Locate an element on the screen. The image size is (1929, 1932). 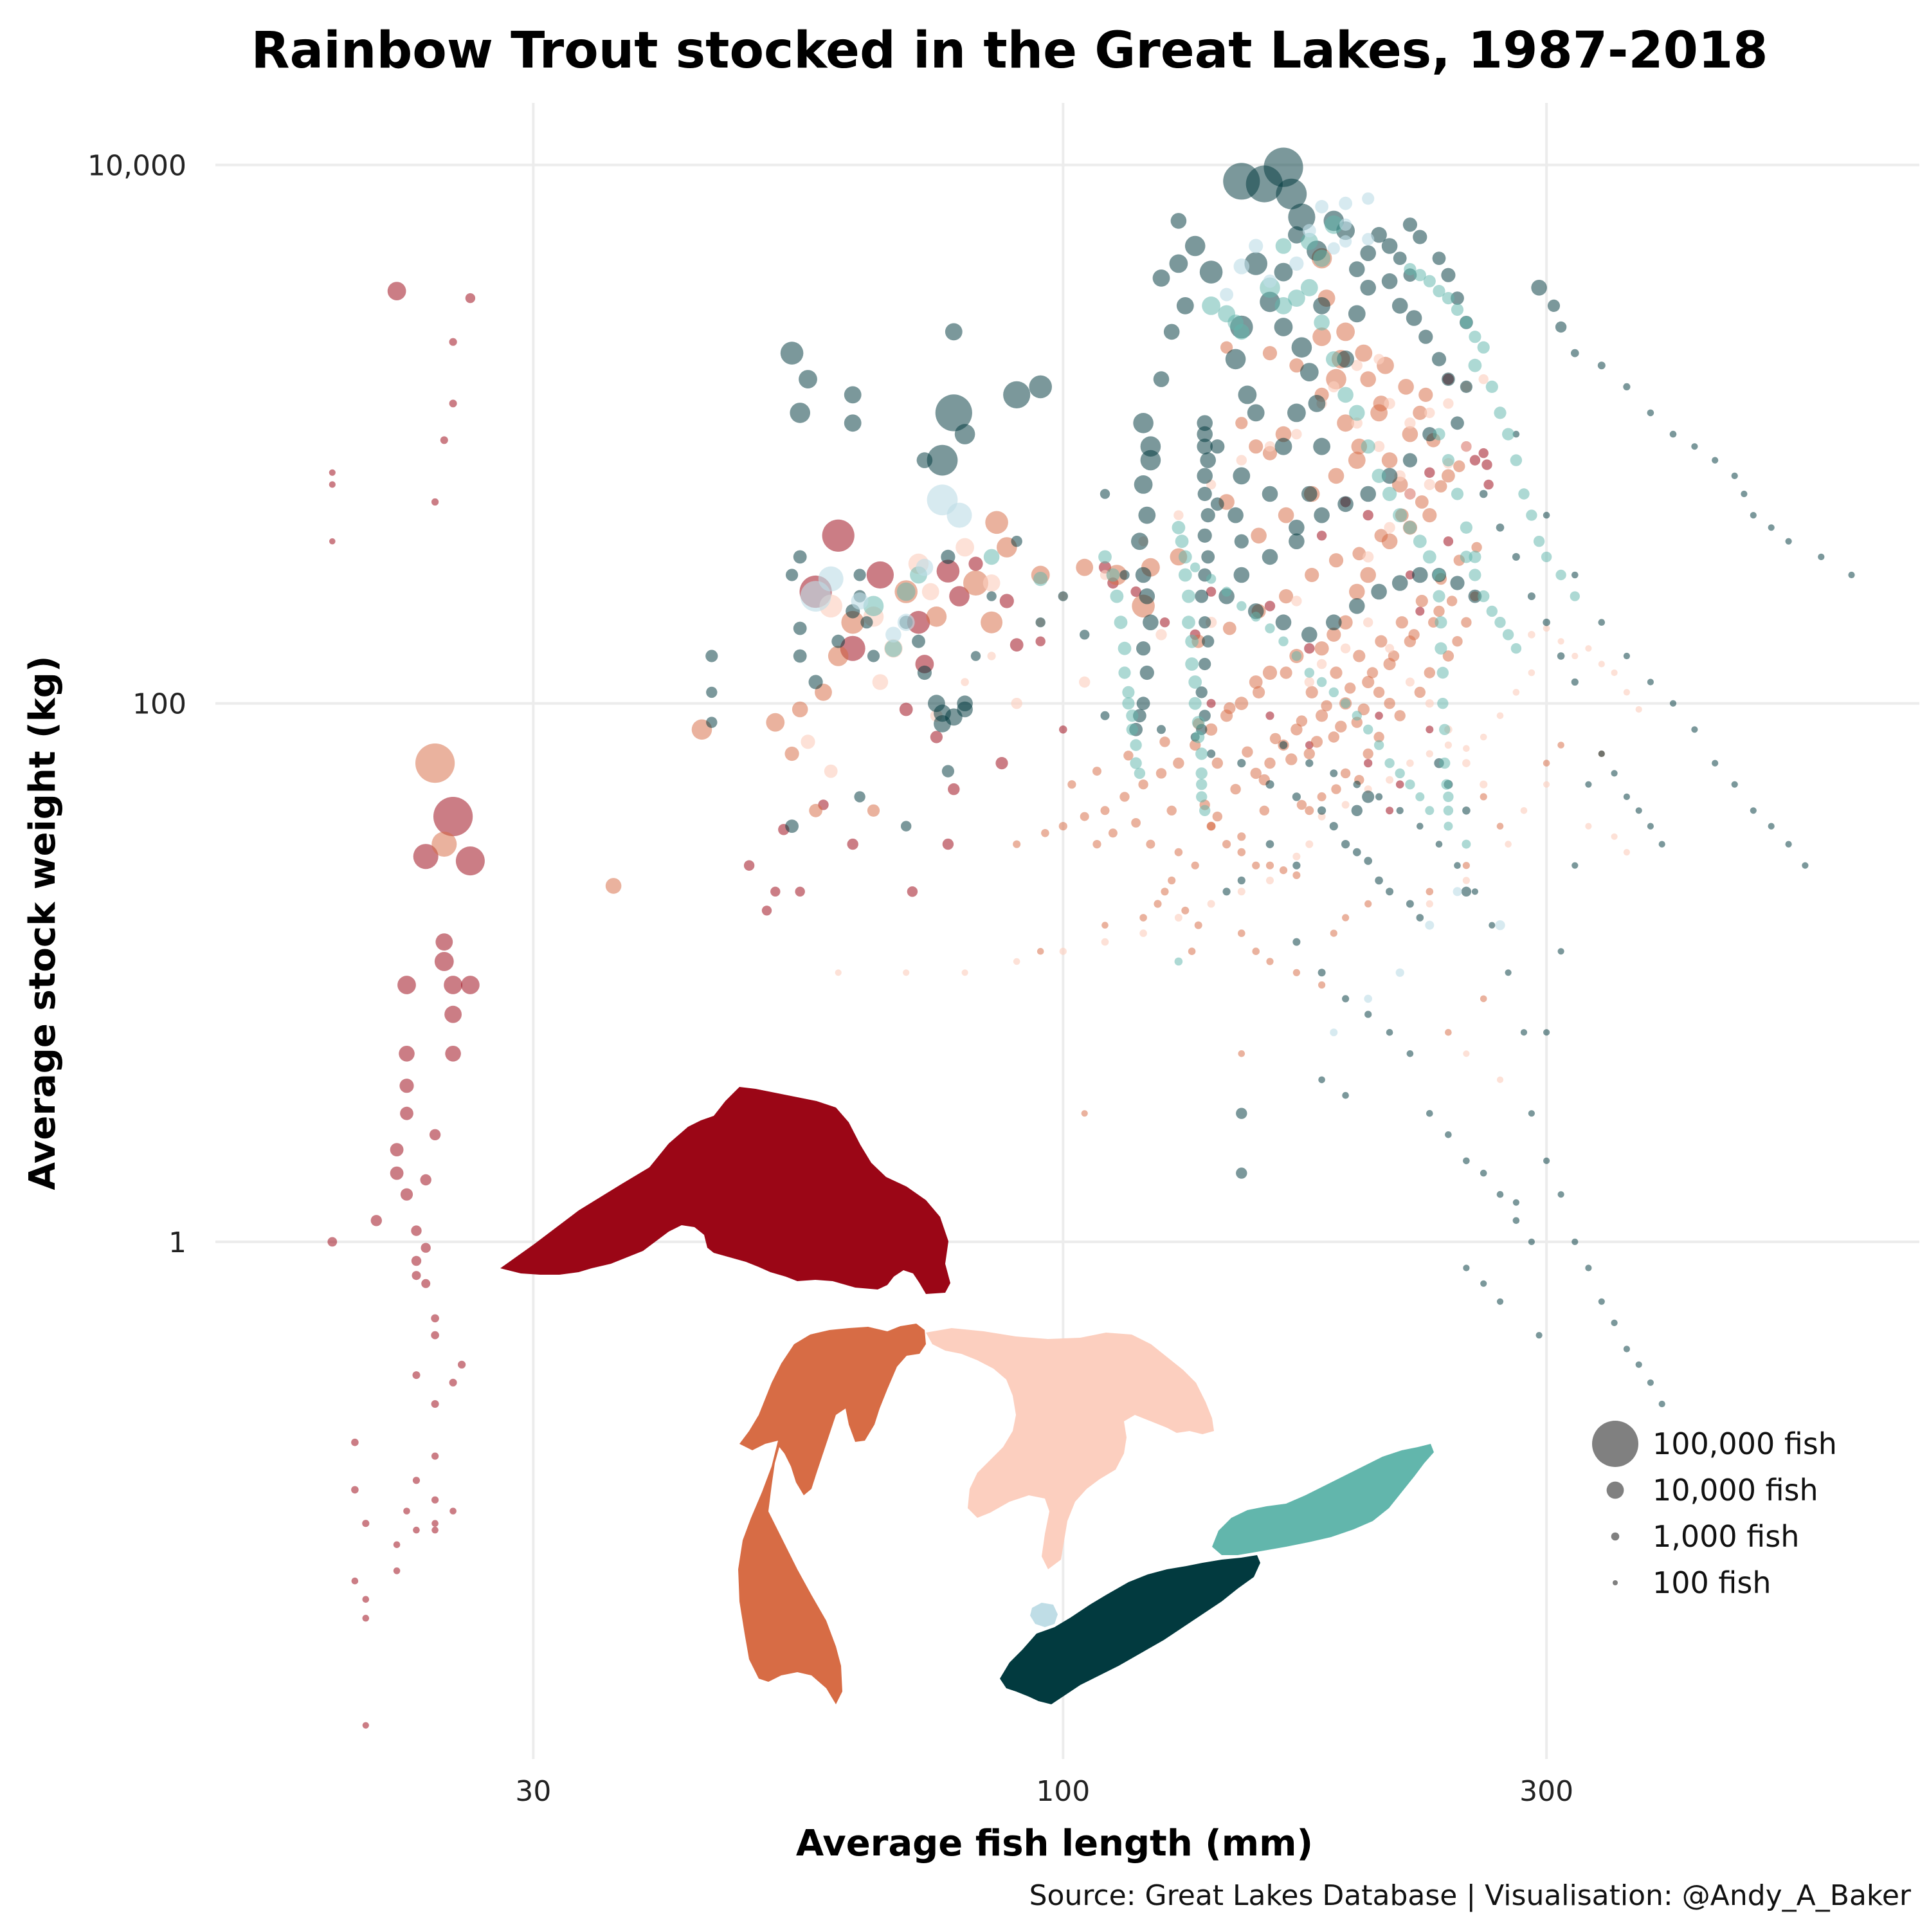
legend-label: 10,000 fish is located at coordinates (1736, 1491).